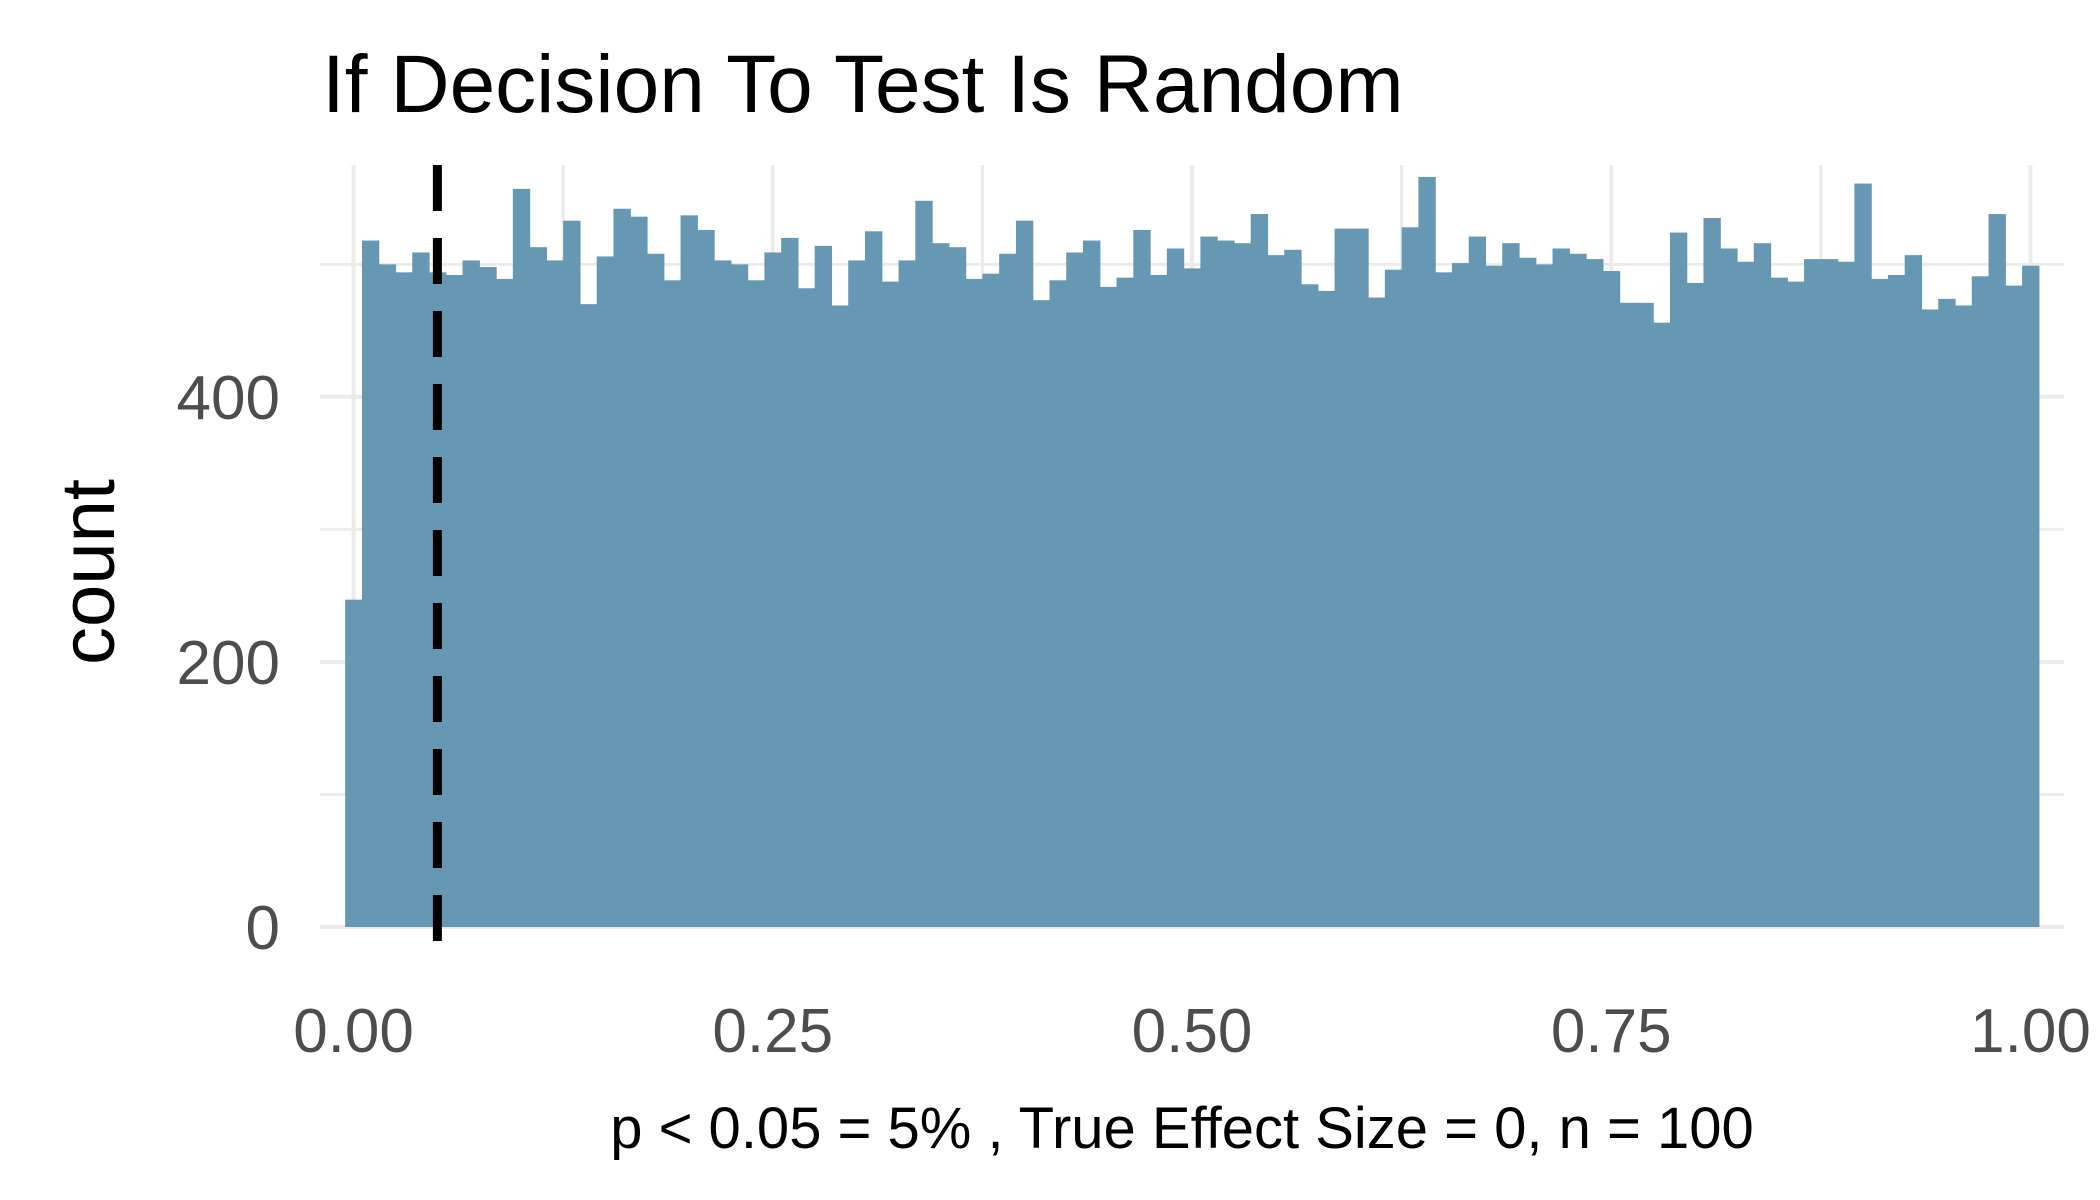 The width and height of the screenshot is (2100, 1200). Describe the element at coordinates (228, 398) in the screenshot. I see `y-tick-label: 400` at that location.